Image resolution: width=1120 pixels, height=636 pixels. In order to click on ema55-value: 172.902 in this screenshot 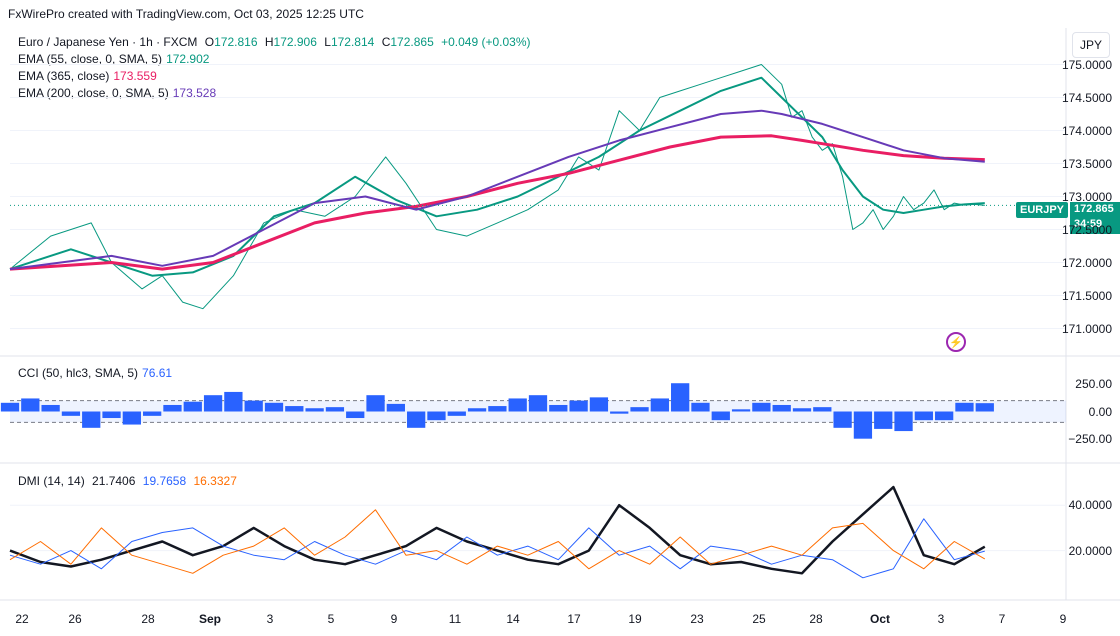, I will do `click(188, 59)`.